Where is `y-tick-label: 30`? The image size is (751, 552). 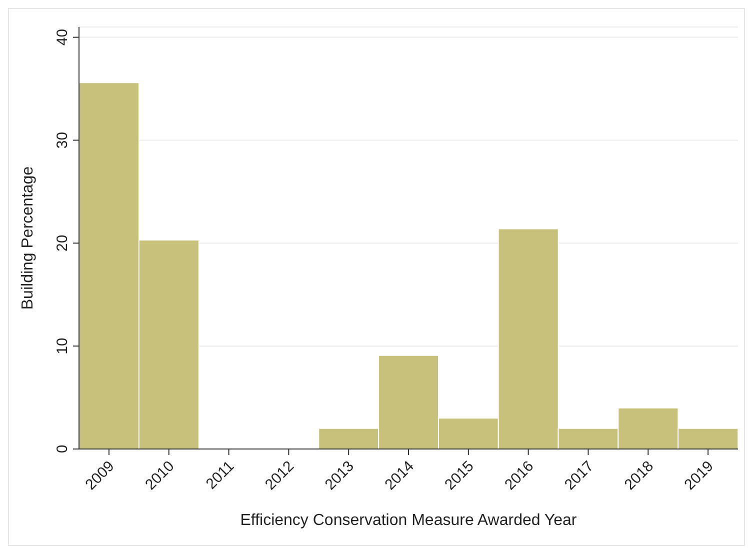
y-tick-label: 30 is located at coordinates (62, 140).